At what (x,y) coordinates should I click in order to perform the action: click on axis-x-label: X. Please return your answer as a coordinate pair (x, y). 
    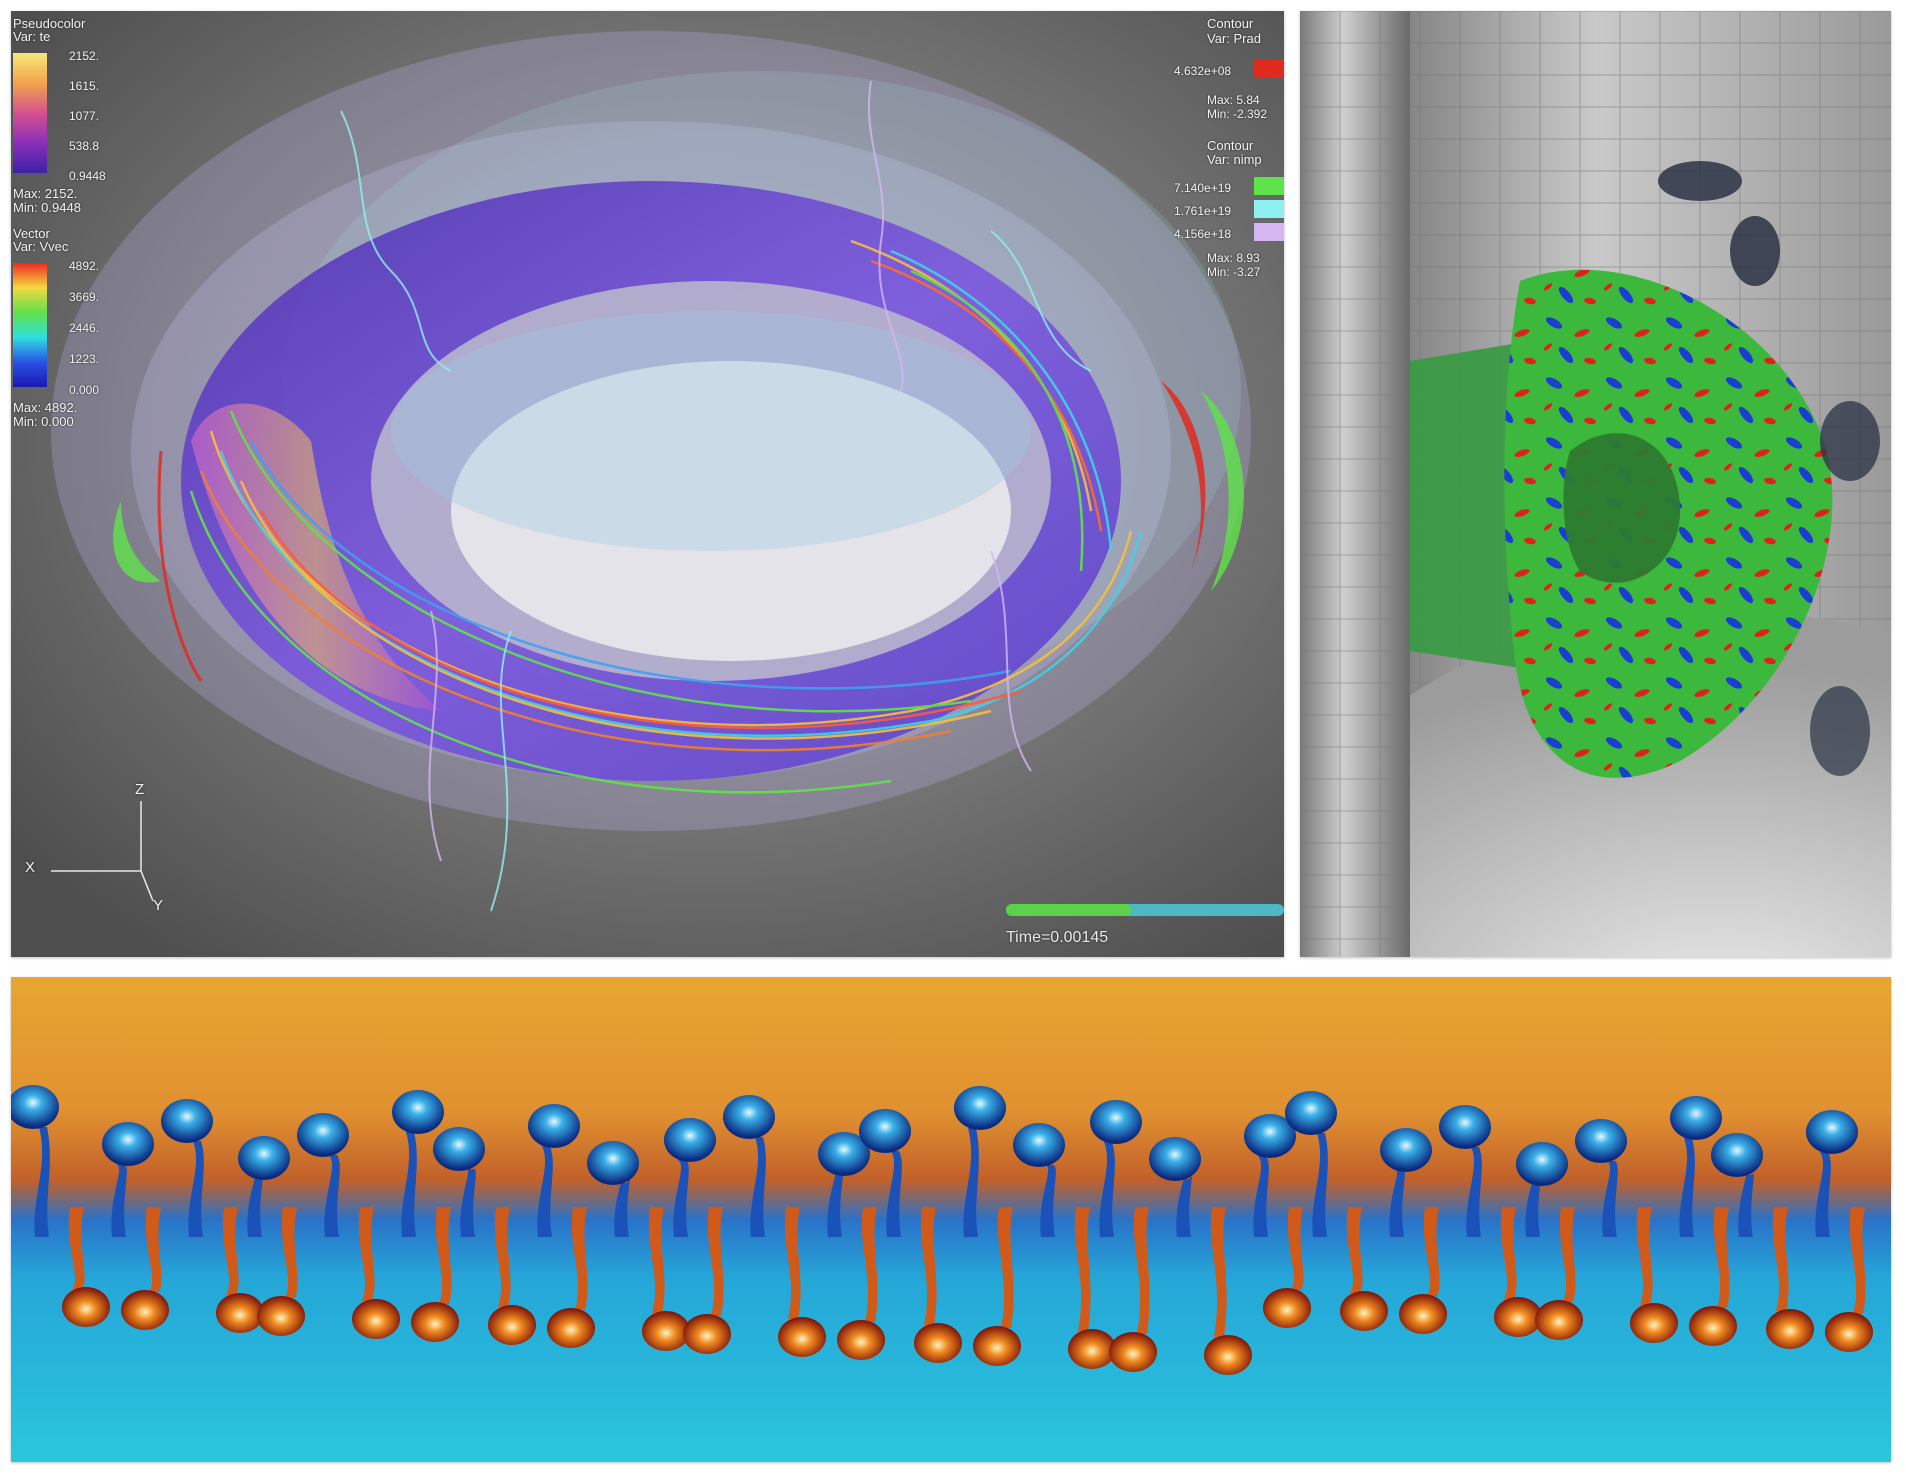
    Looking at the image, I should click on (30, 867).